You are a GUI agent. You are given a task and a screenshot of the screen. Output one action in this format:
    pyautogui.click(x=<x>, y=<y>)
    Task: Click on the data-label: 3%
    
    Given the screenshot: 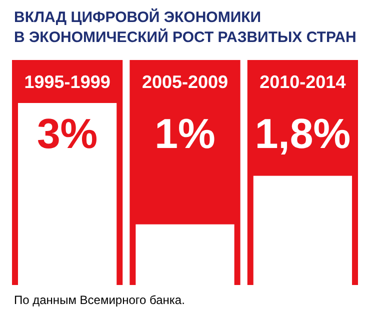 What is the action you would take?
    pyautogui.click(x=67, y=133)
    